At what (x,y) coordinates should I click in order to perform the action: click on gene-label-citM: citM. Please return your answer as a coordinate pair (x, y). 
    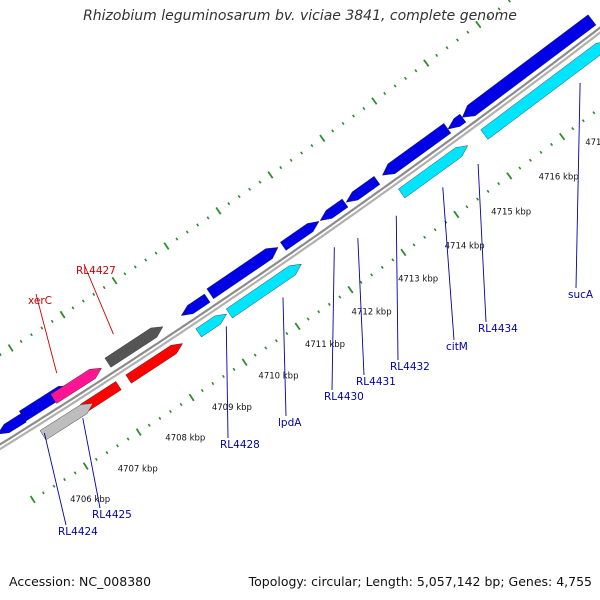
    Looking at the image, I should click on (457, 347).